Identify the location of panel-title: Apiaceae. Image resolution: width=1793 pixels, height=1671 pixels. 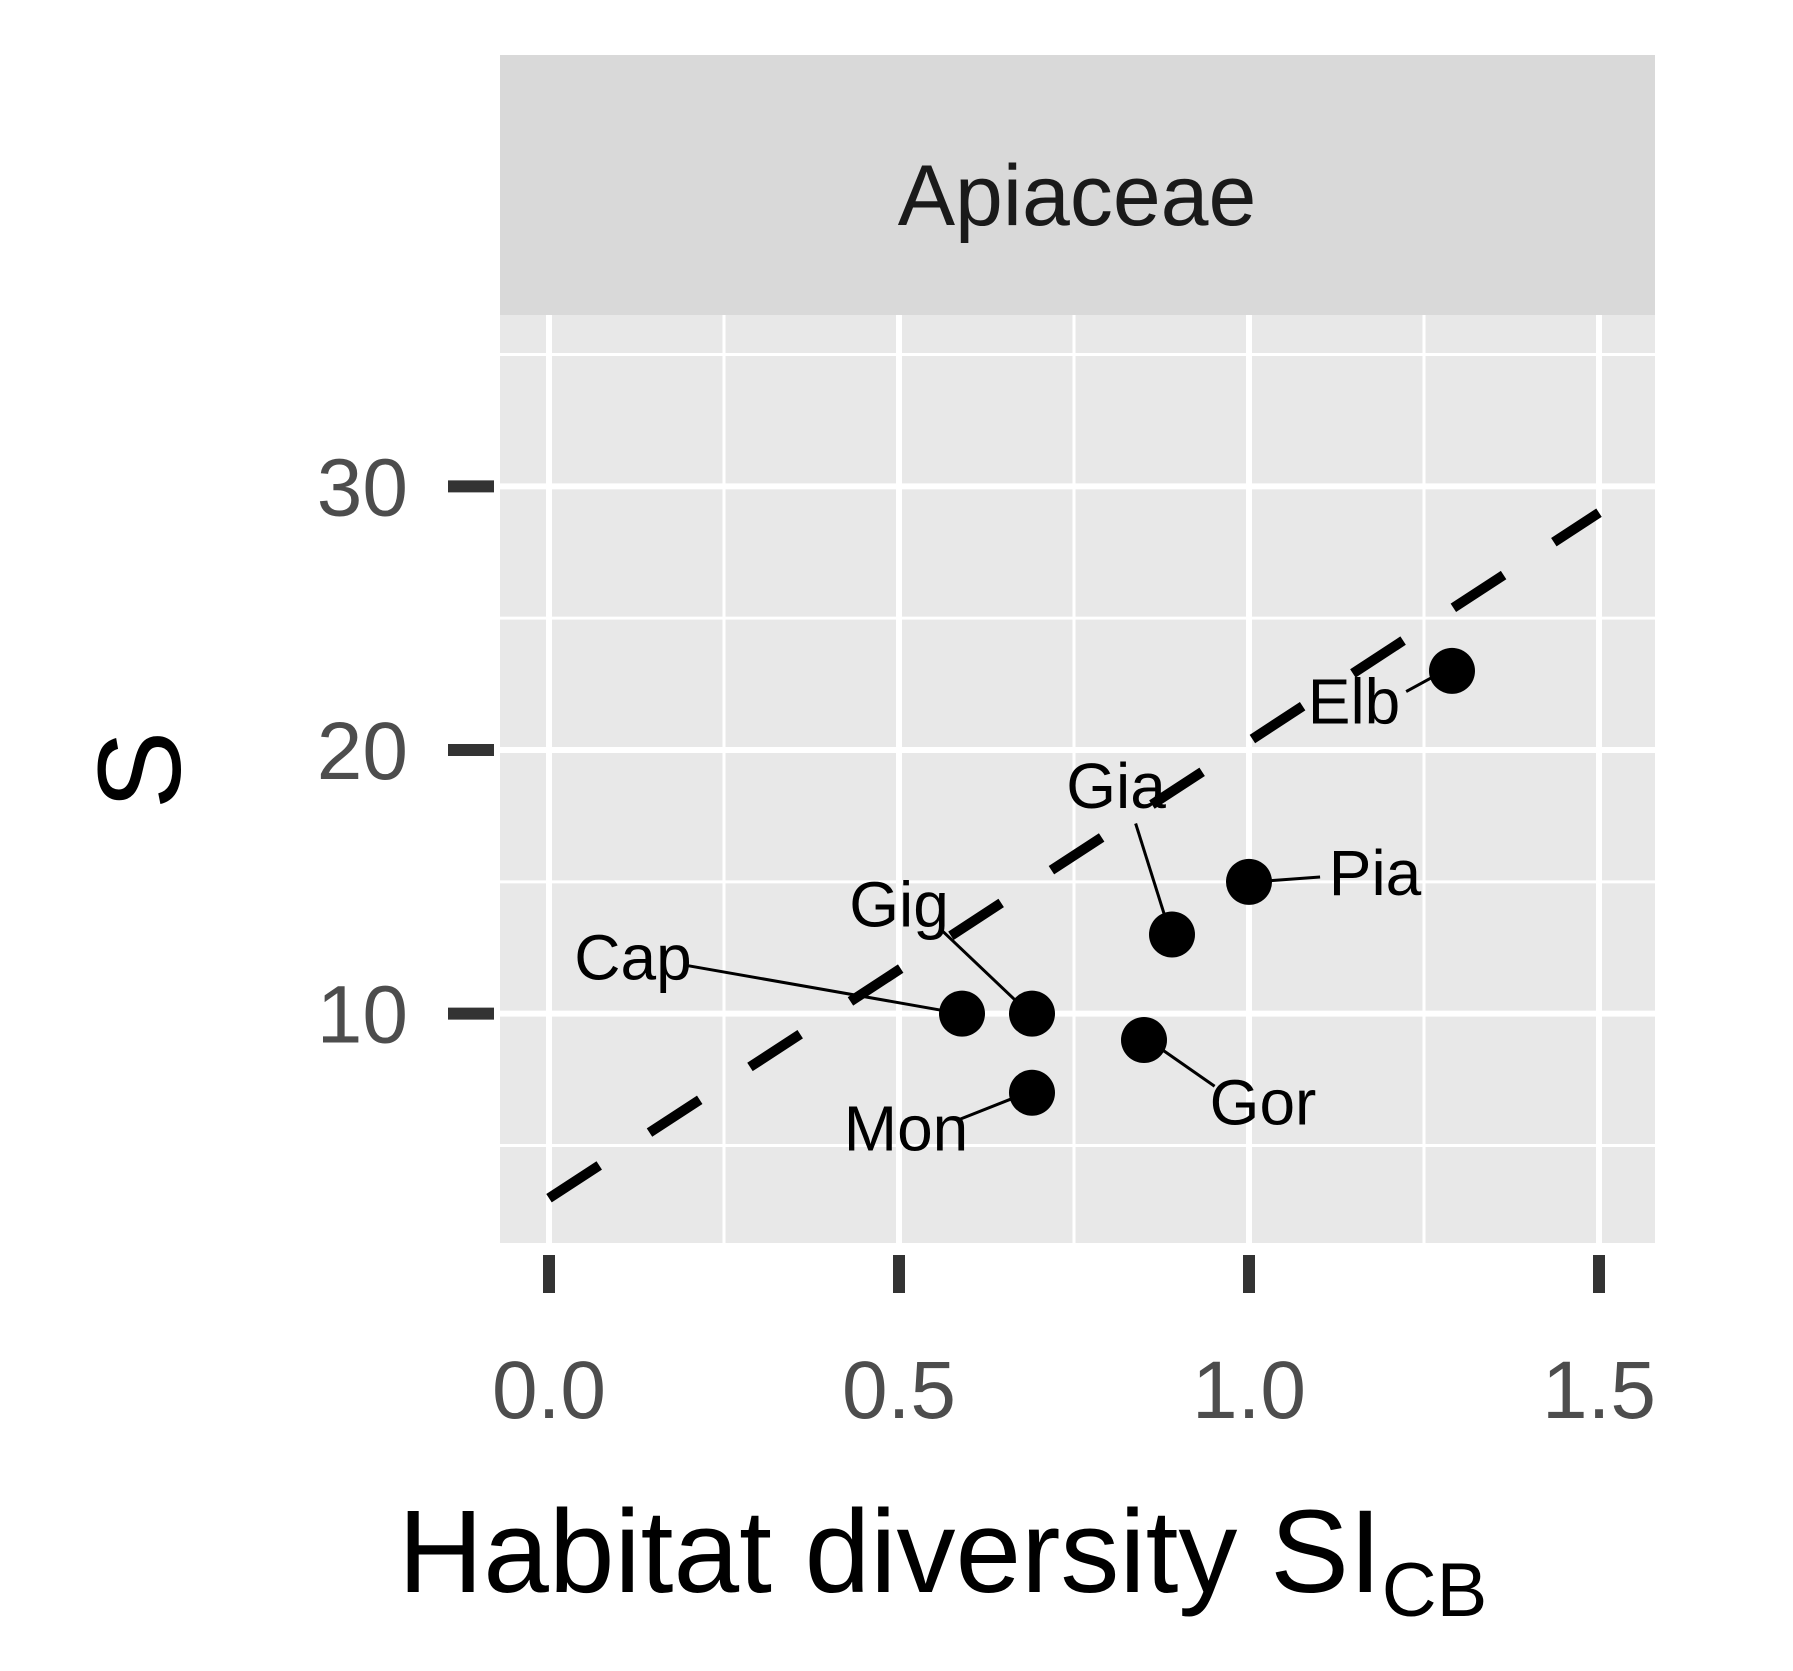
(1077, 196).